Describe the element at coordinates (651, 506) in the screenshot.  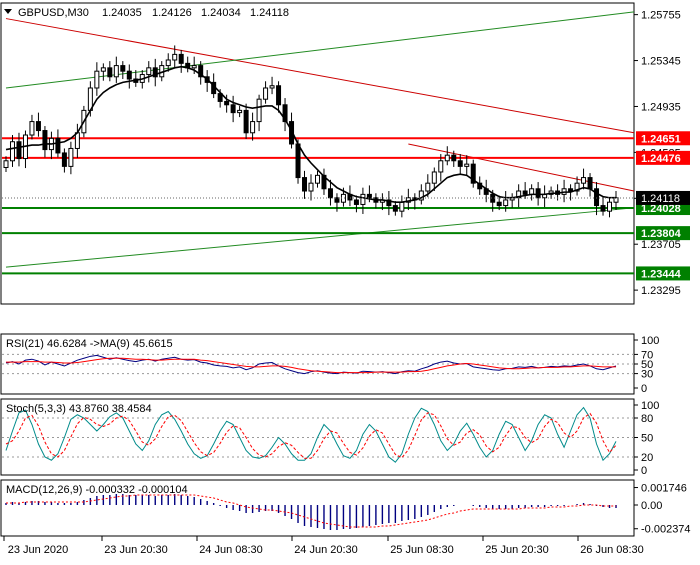
I see `macd-y-tick-label: 0.00` at that location.